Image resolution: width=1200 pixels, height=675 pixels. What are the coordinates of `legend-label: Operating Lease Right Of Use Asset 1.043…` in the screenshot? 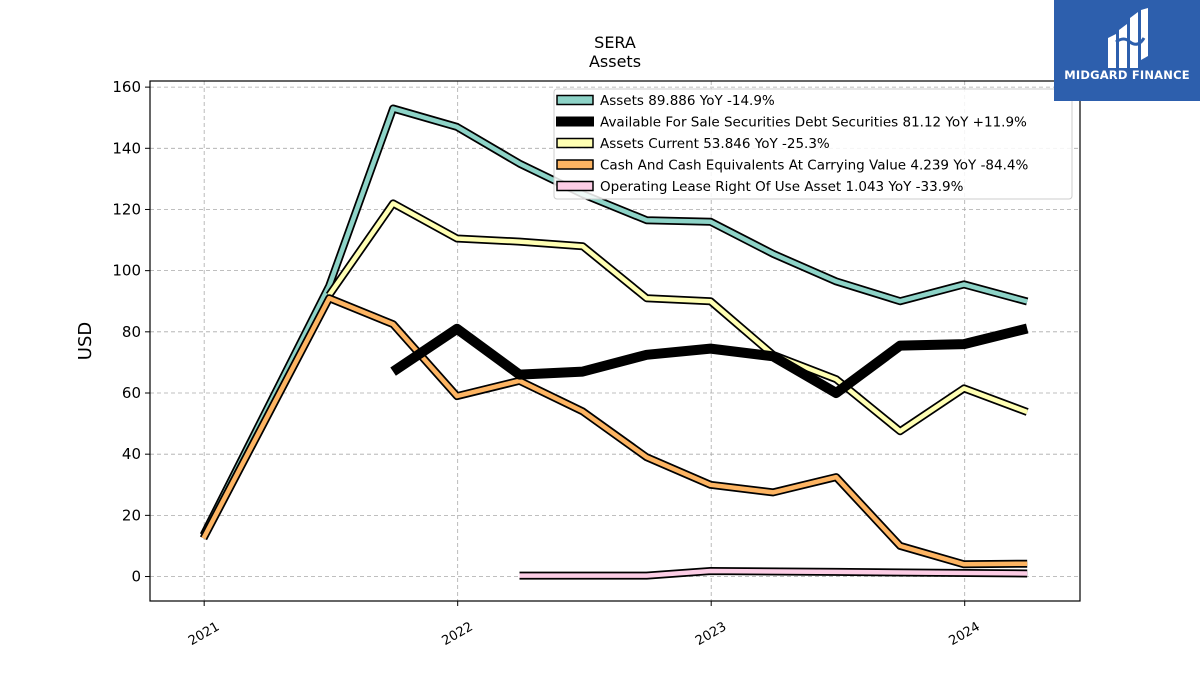 It's located at (782, 187).